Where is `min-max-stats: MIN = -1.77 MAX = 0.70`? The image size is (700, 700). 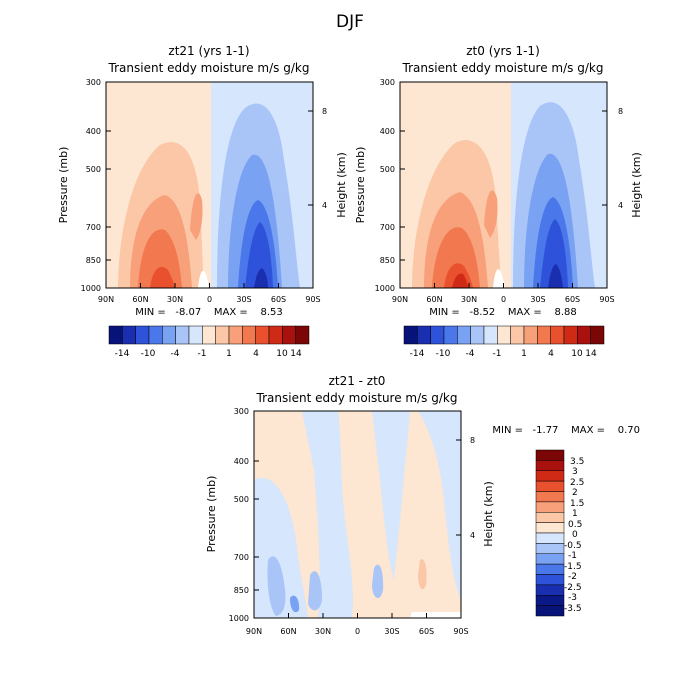 min-max-stats: MIN = -1.77 MAX = 0.70 is located at coordinates (566, 430).